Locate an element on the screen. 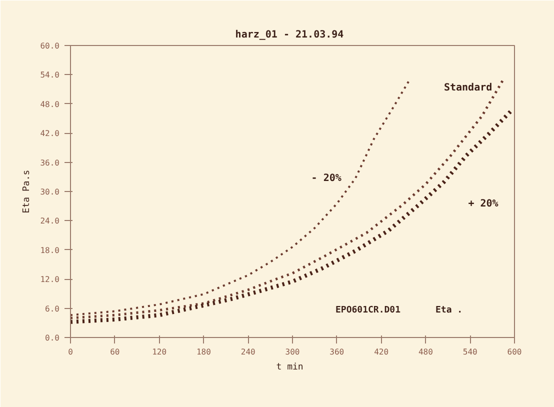 This screenshot has width=554, height=407. y-tick-label: 18.0 is located at coordinates (50, 250).